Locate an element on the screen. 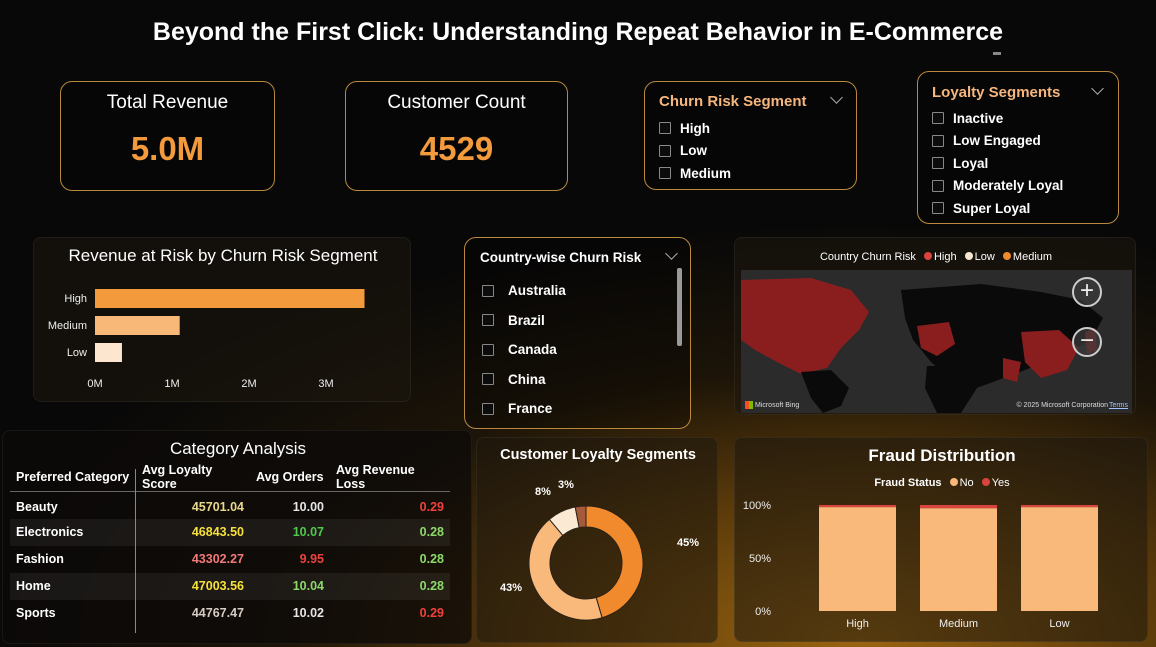  kpi-value: 4529 is located at coordinates (456, 148).